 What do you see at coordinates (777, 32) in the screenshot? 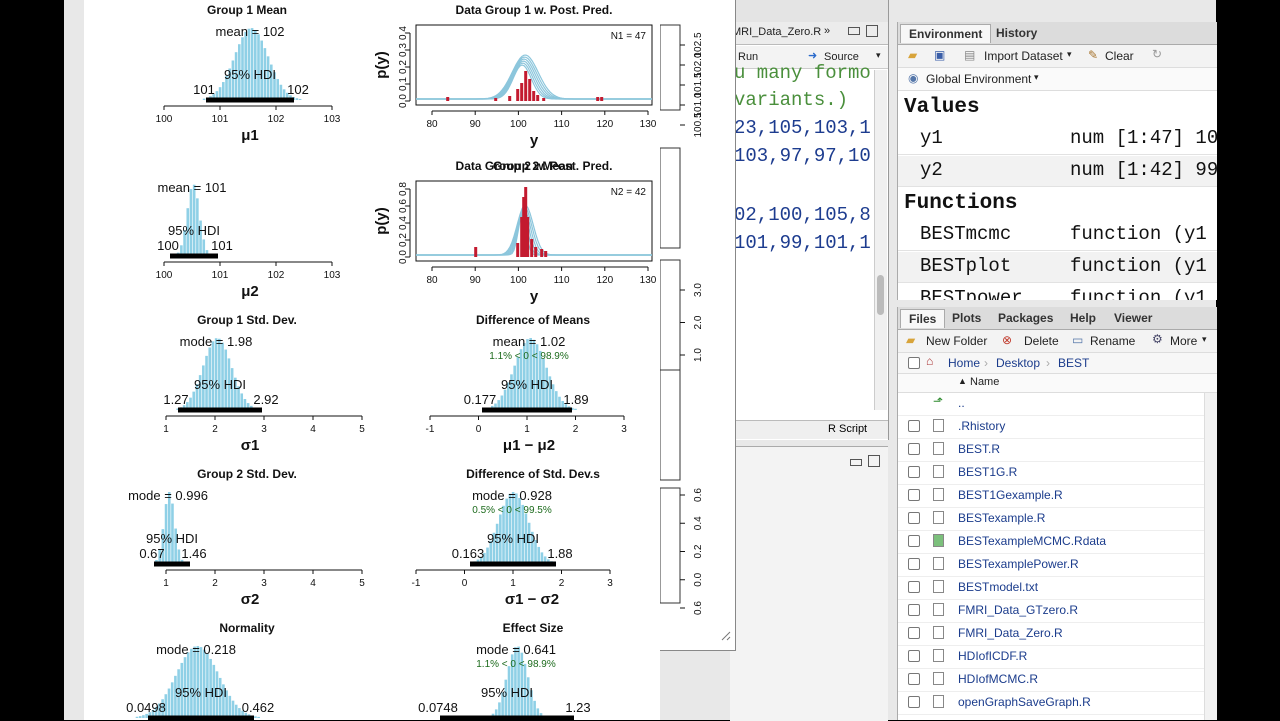
I see `editor-file-tab: MRI_Data_Zero.R` at bounding box center [777, 32].